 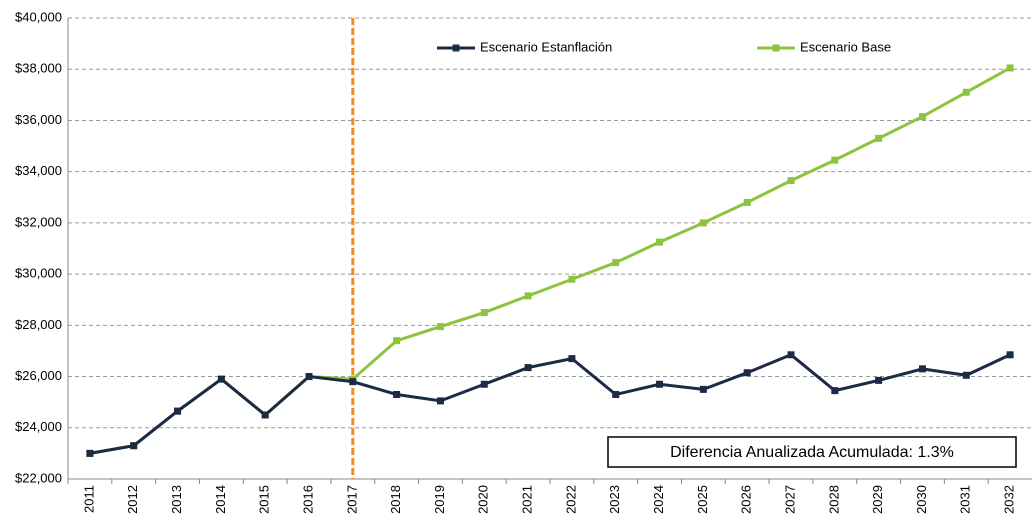 What do you see at coordinates (38, 68) in the screenshot?
I see `y-tick-label: $38,000` at bounding box center [38, 68].